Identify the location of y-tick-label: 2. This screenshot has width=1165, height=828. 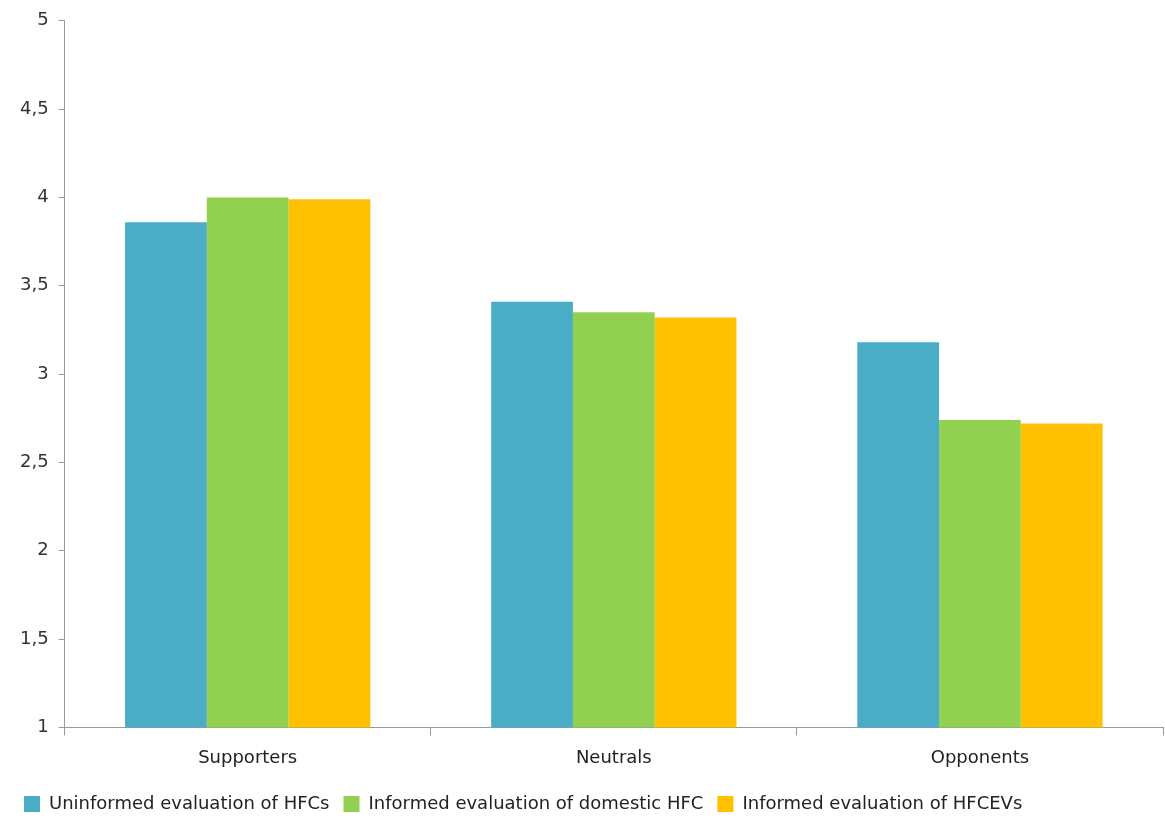
(43, 549).